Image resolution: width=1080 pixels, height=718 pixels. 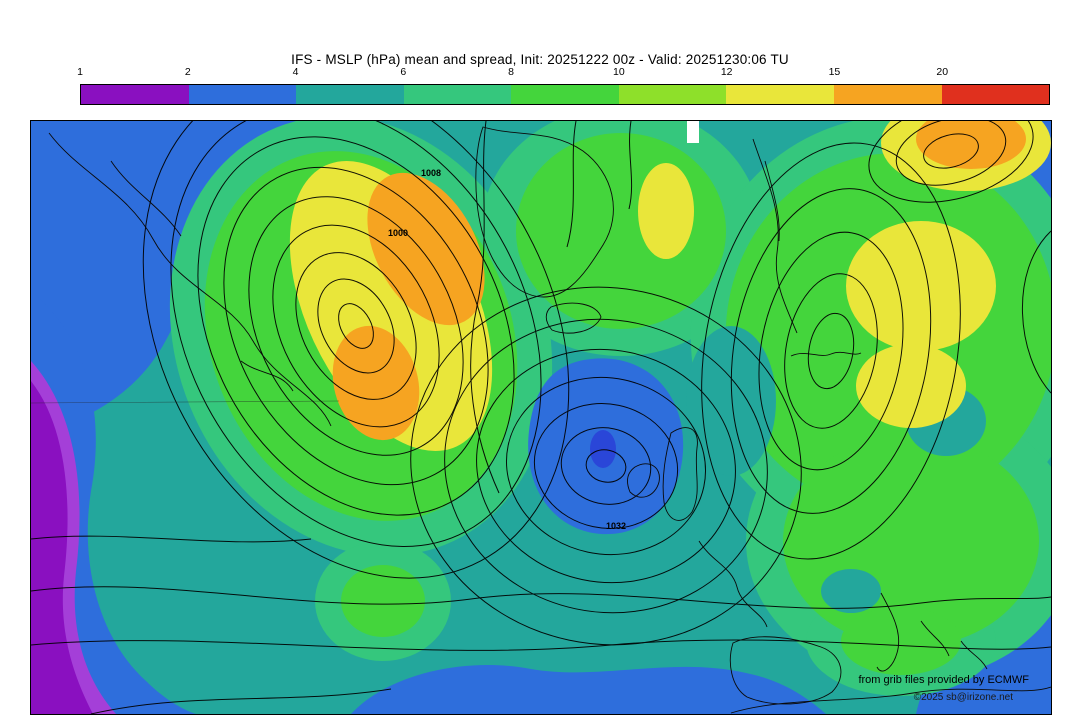 I want to click on colorbar-tick: 8, so click(x=511, y=72).